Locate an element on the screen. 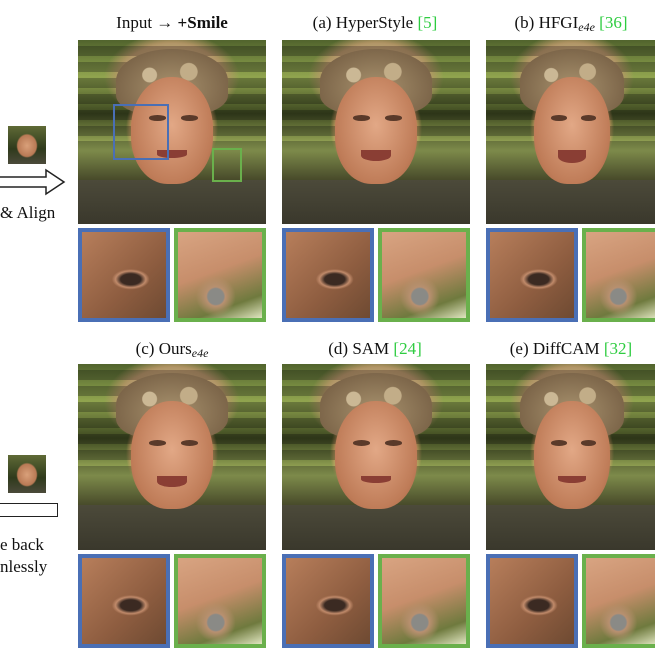  input-crop-eye is located at coordinates (124, 275).